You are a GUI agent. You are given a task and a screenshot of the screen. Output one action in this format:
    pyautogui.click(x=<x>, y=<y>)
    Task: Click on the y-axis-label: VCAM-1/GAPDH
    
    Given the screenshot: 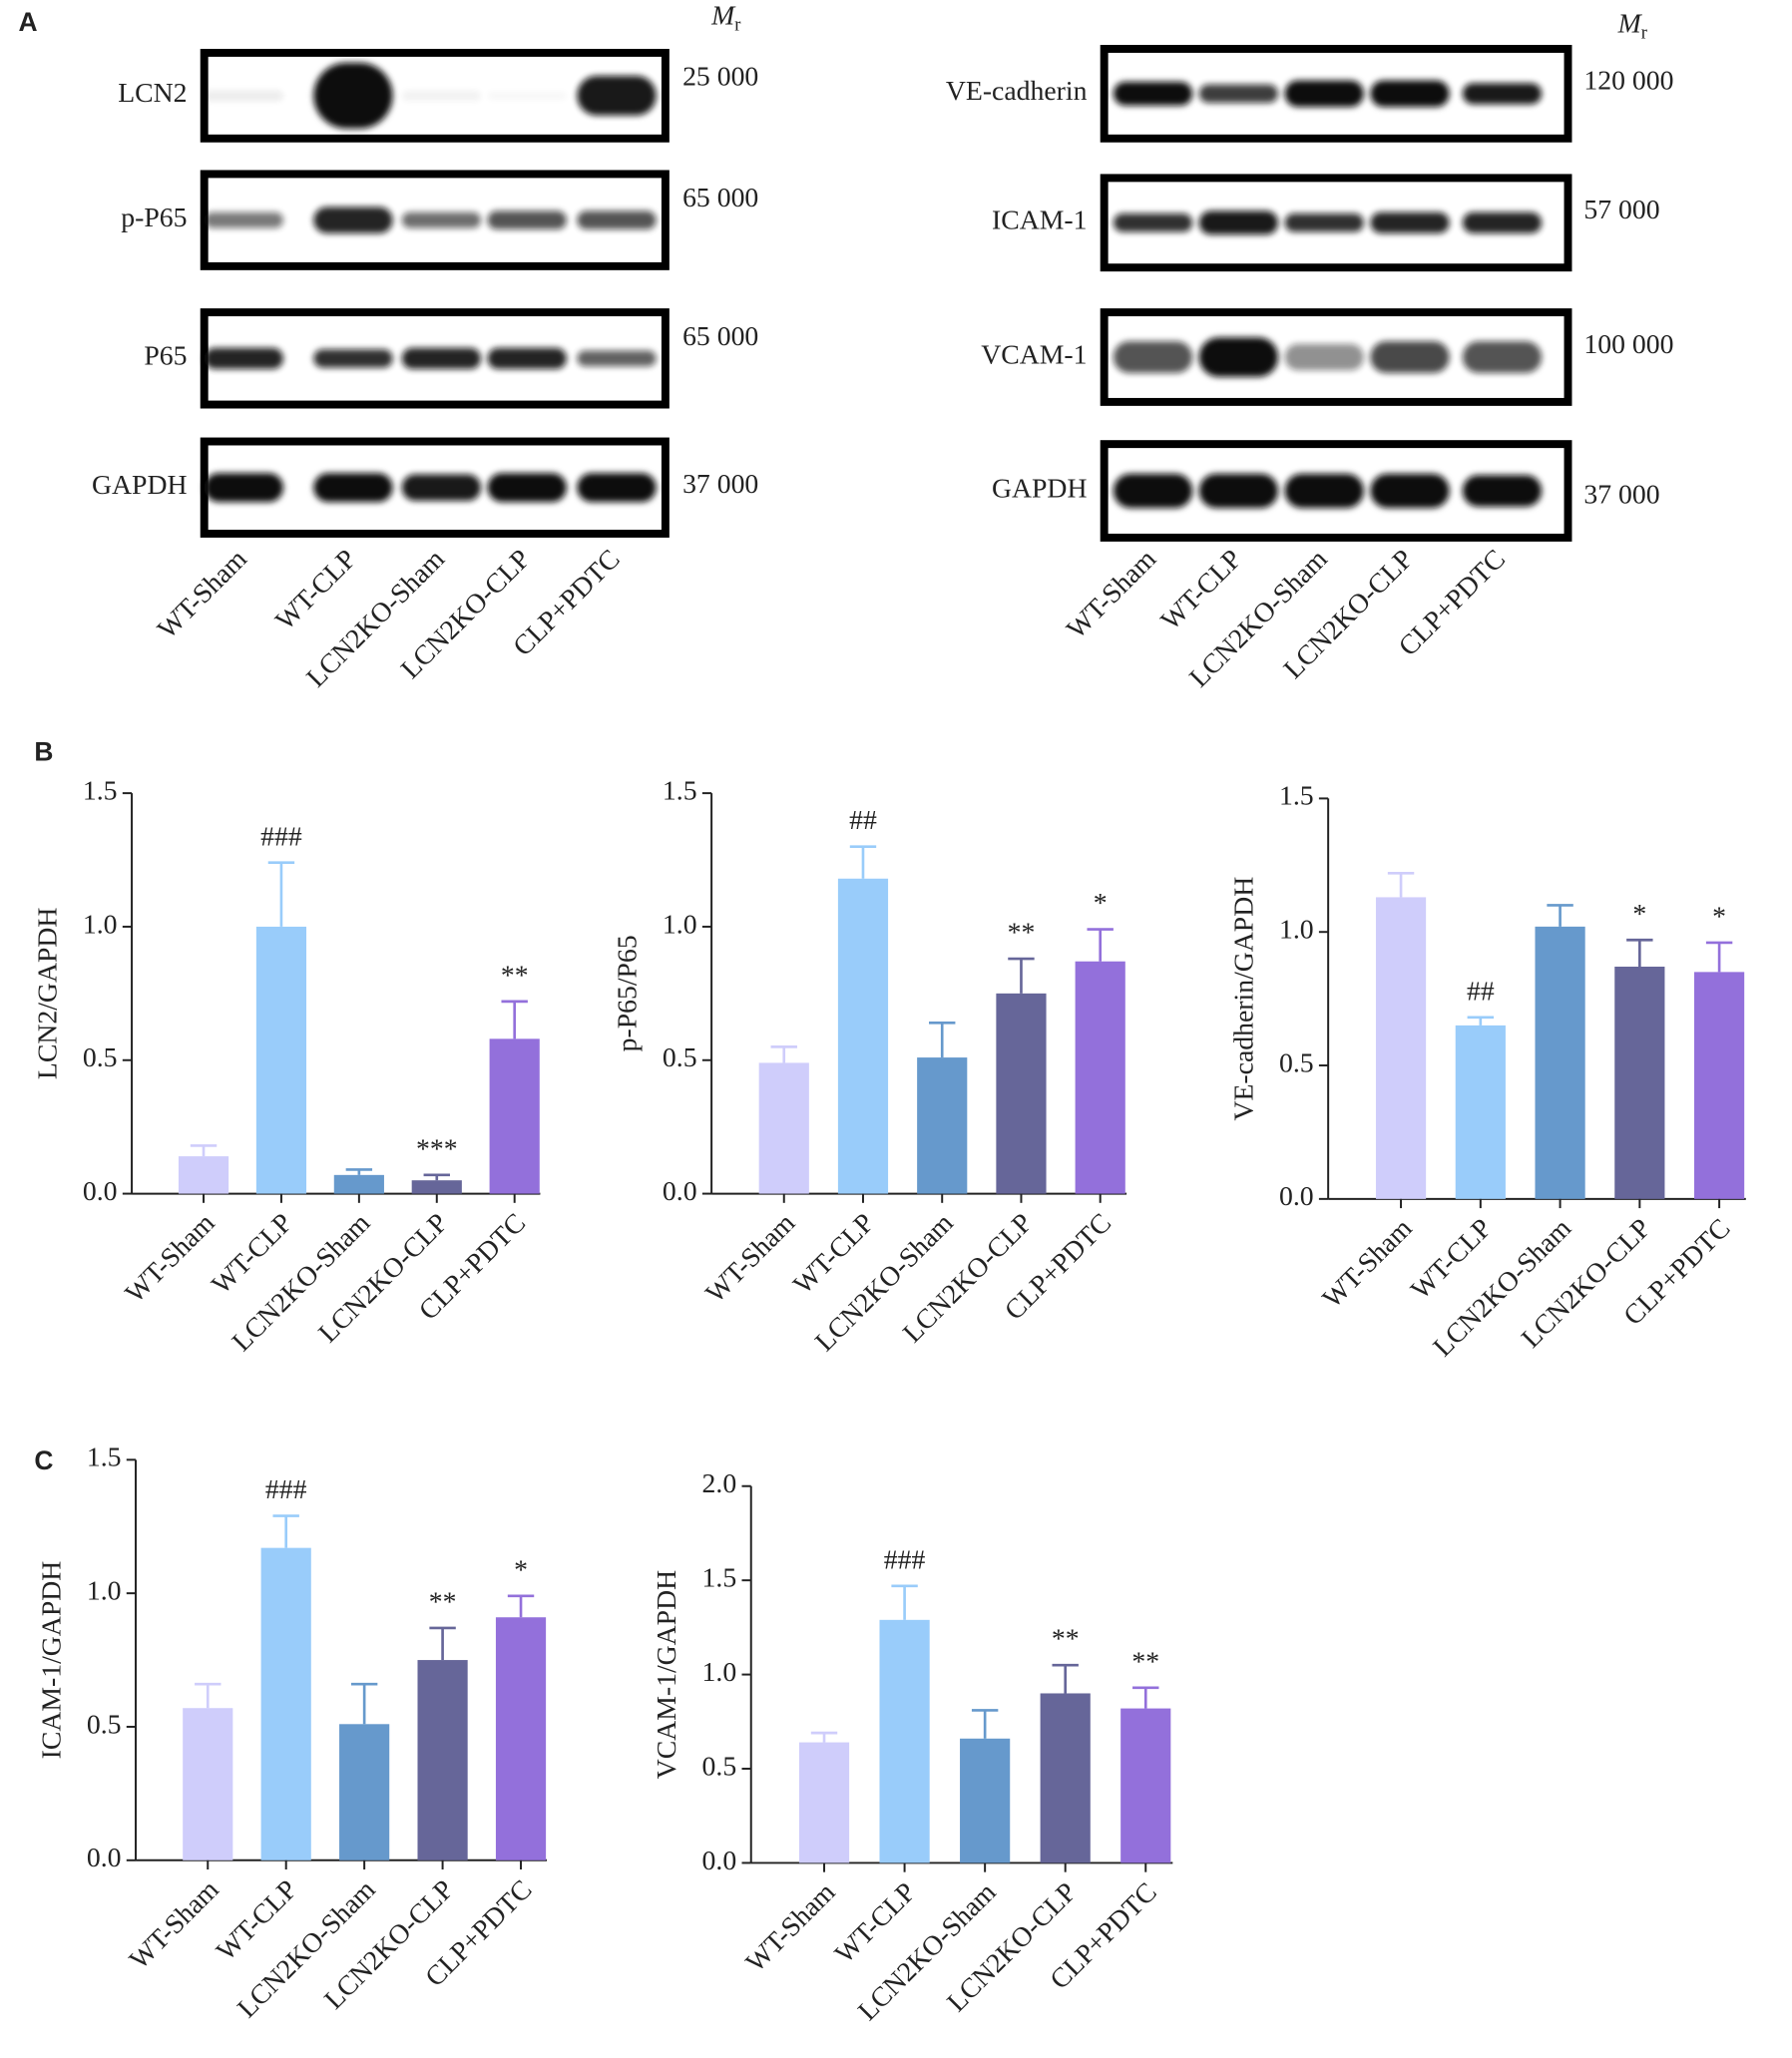 What is the action you would take?
    pyautogui.click(x=666, y=1674)
    